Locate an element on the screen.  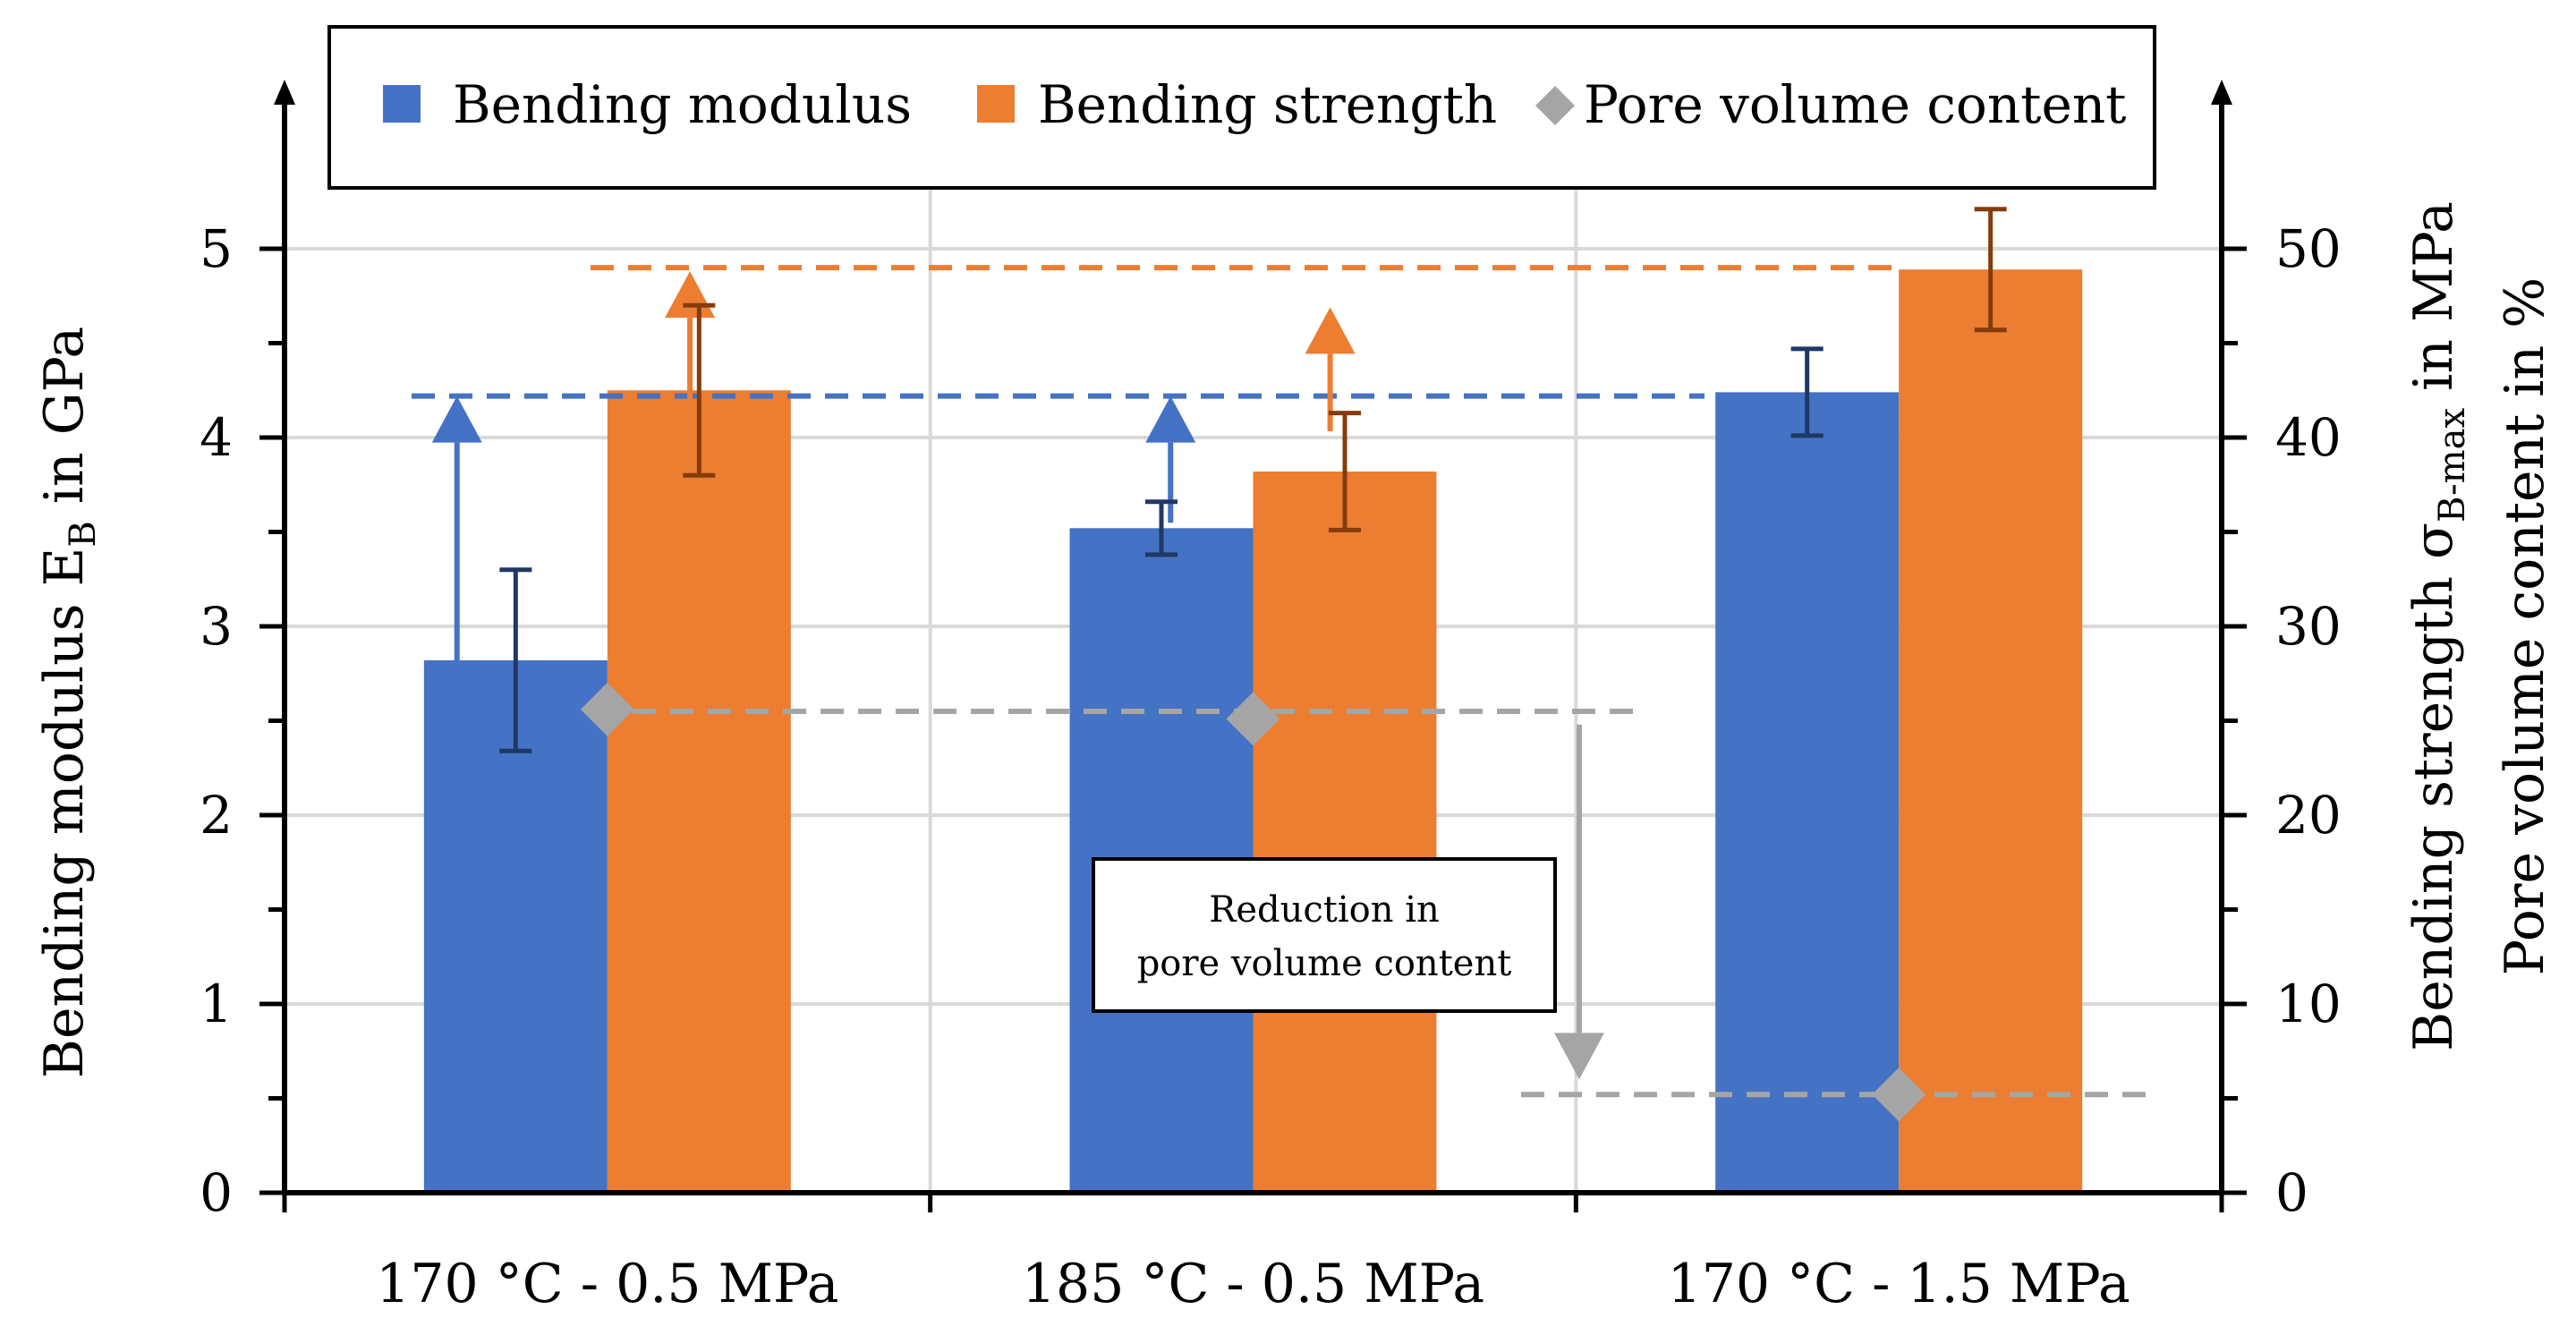
annotation-line-1: Reduction in is located at coordinates (1324, 910).